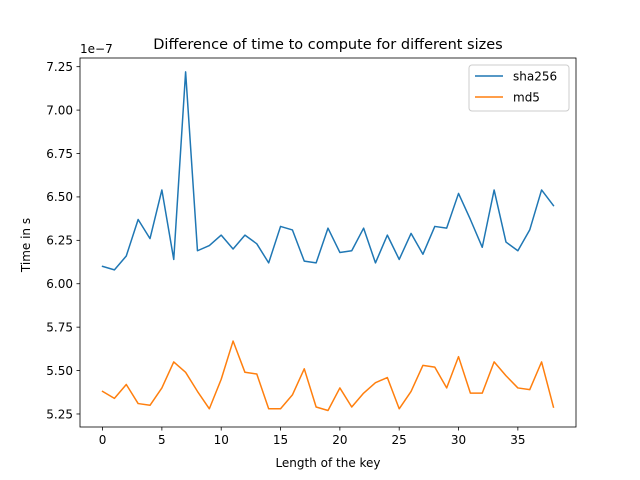 This screenshot has width=640, height=480. What do you see at coordinates (59, 371) in the screenshot?
I see `y-tick-label: 5.50` at bounding box center [59, 371].